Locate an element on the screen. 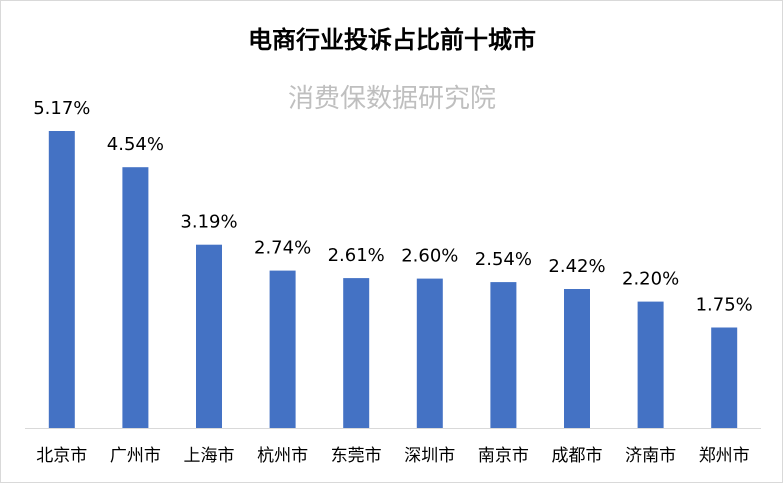 The image size is (783, 484). data-label-1: 5.17% is located at coordinates (61, 108).